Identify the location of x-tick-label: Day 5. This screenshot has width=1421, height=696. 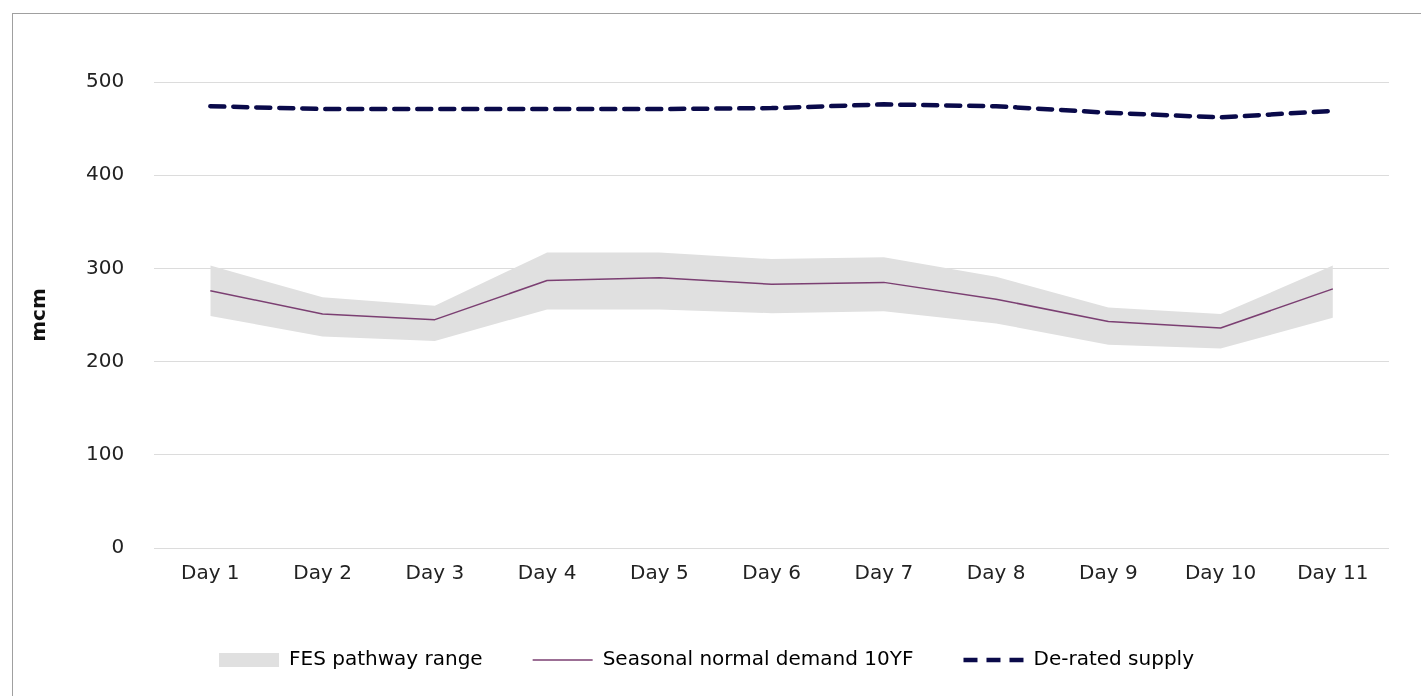
(659, 572).